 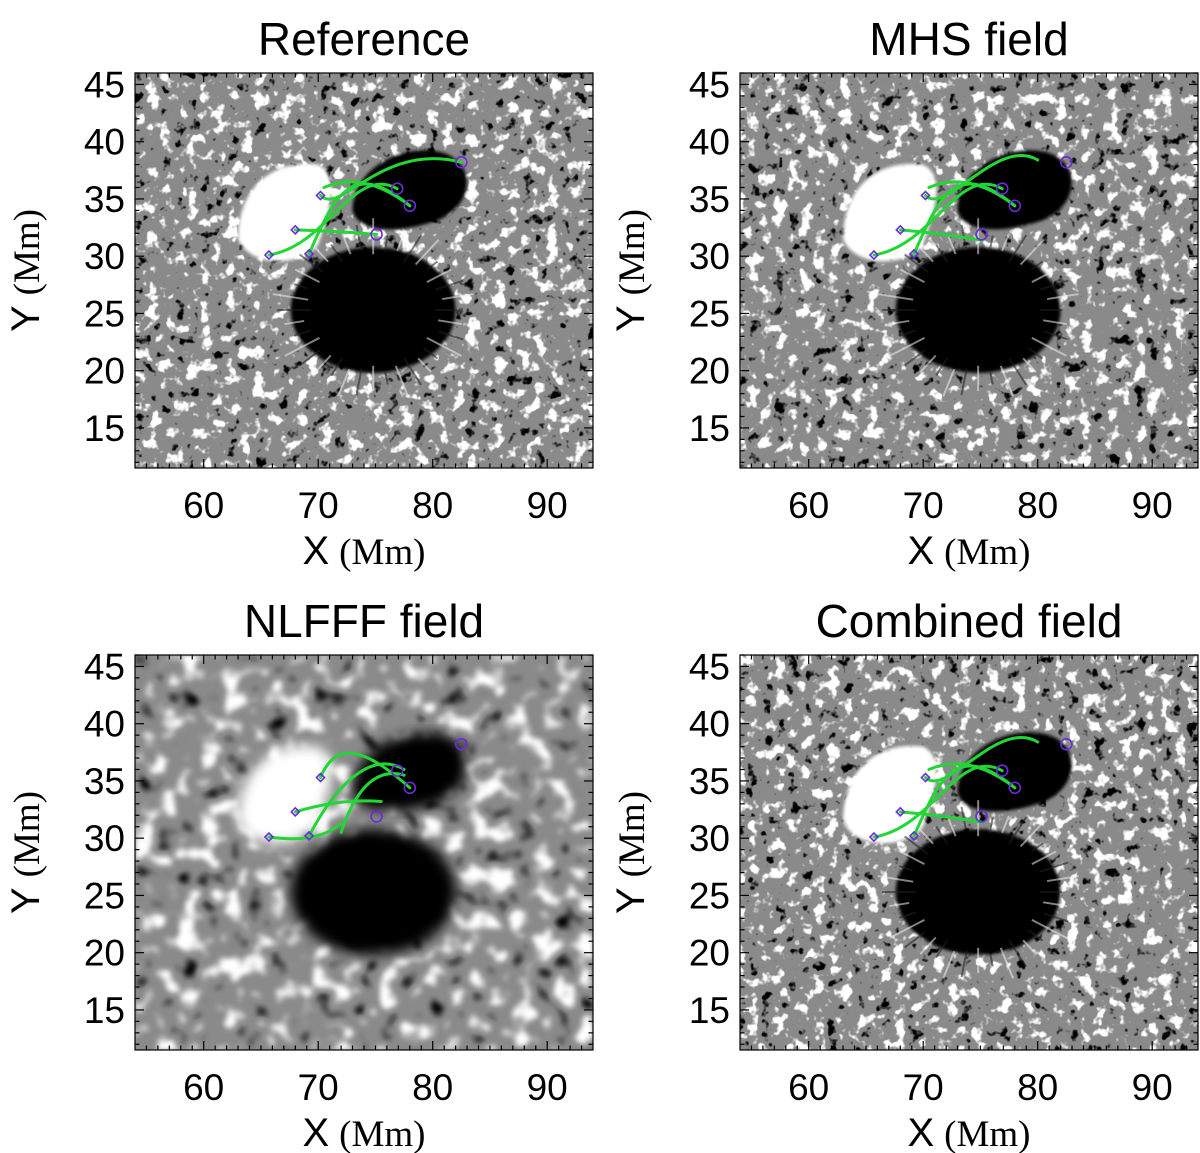 What do you see at coordinates (632, 834) in the screenshot?
I see `y-axis-unit: (Mm)` at bounding box center [632, 834].